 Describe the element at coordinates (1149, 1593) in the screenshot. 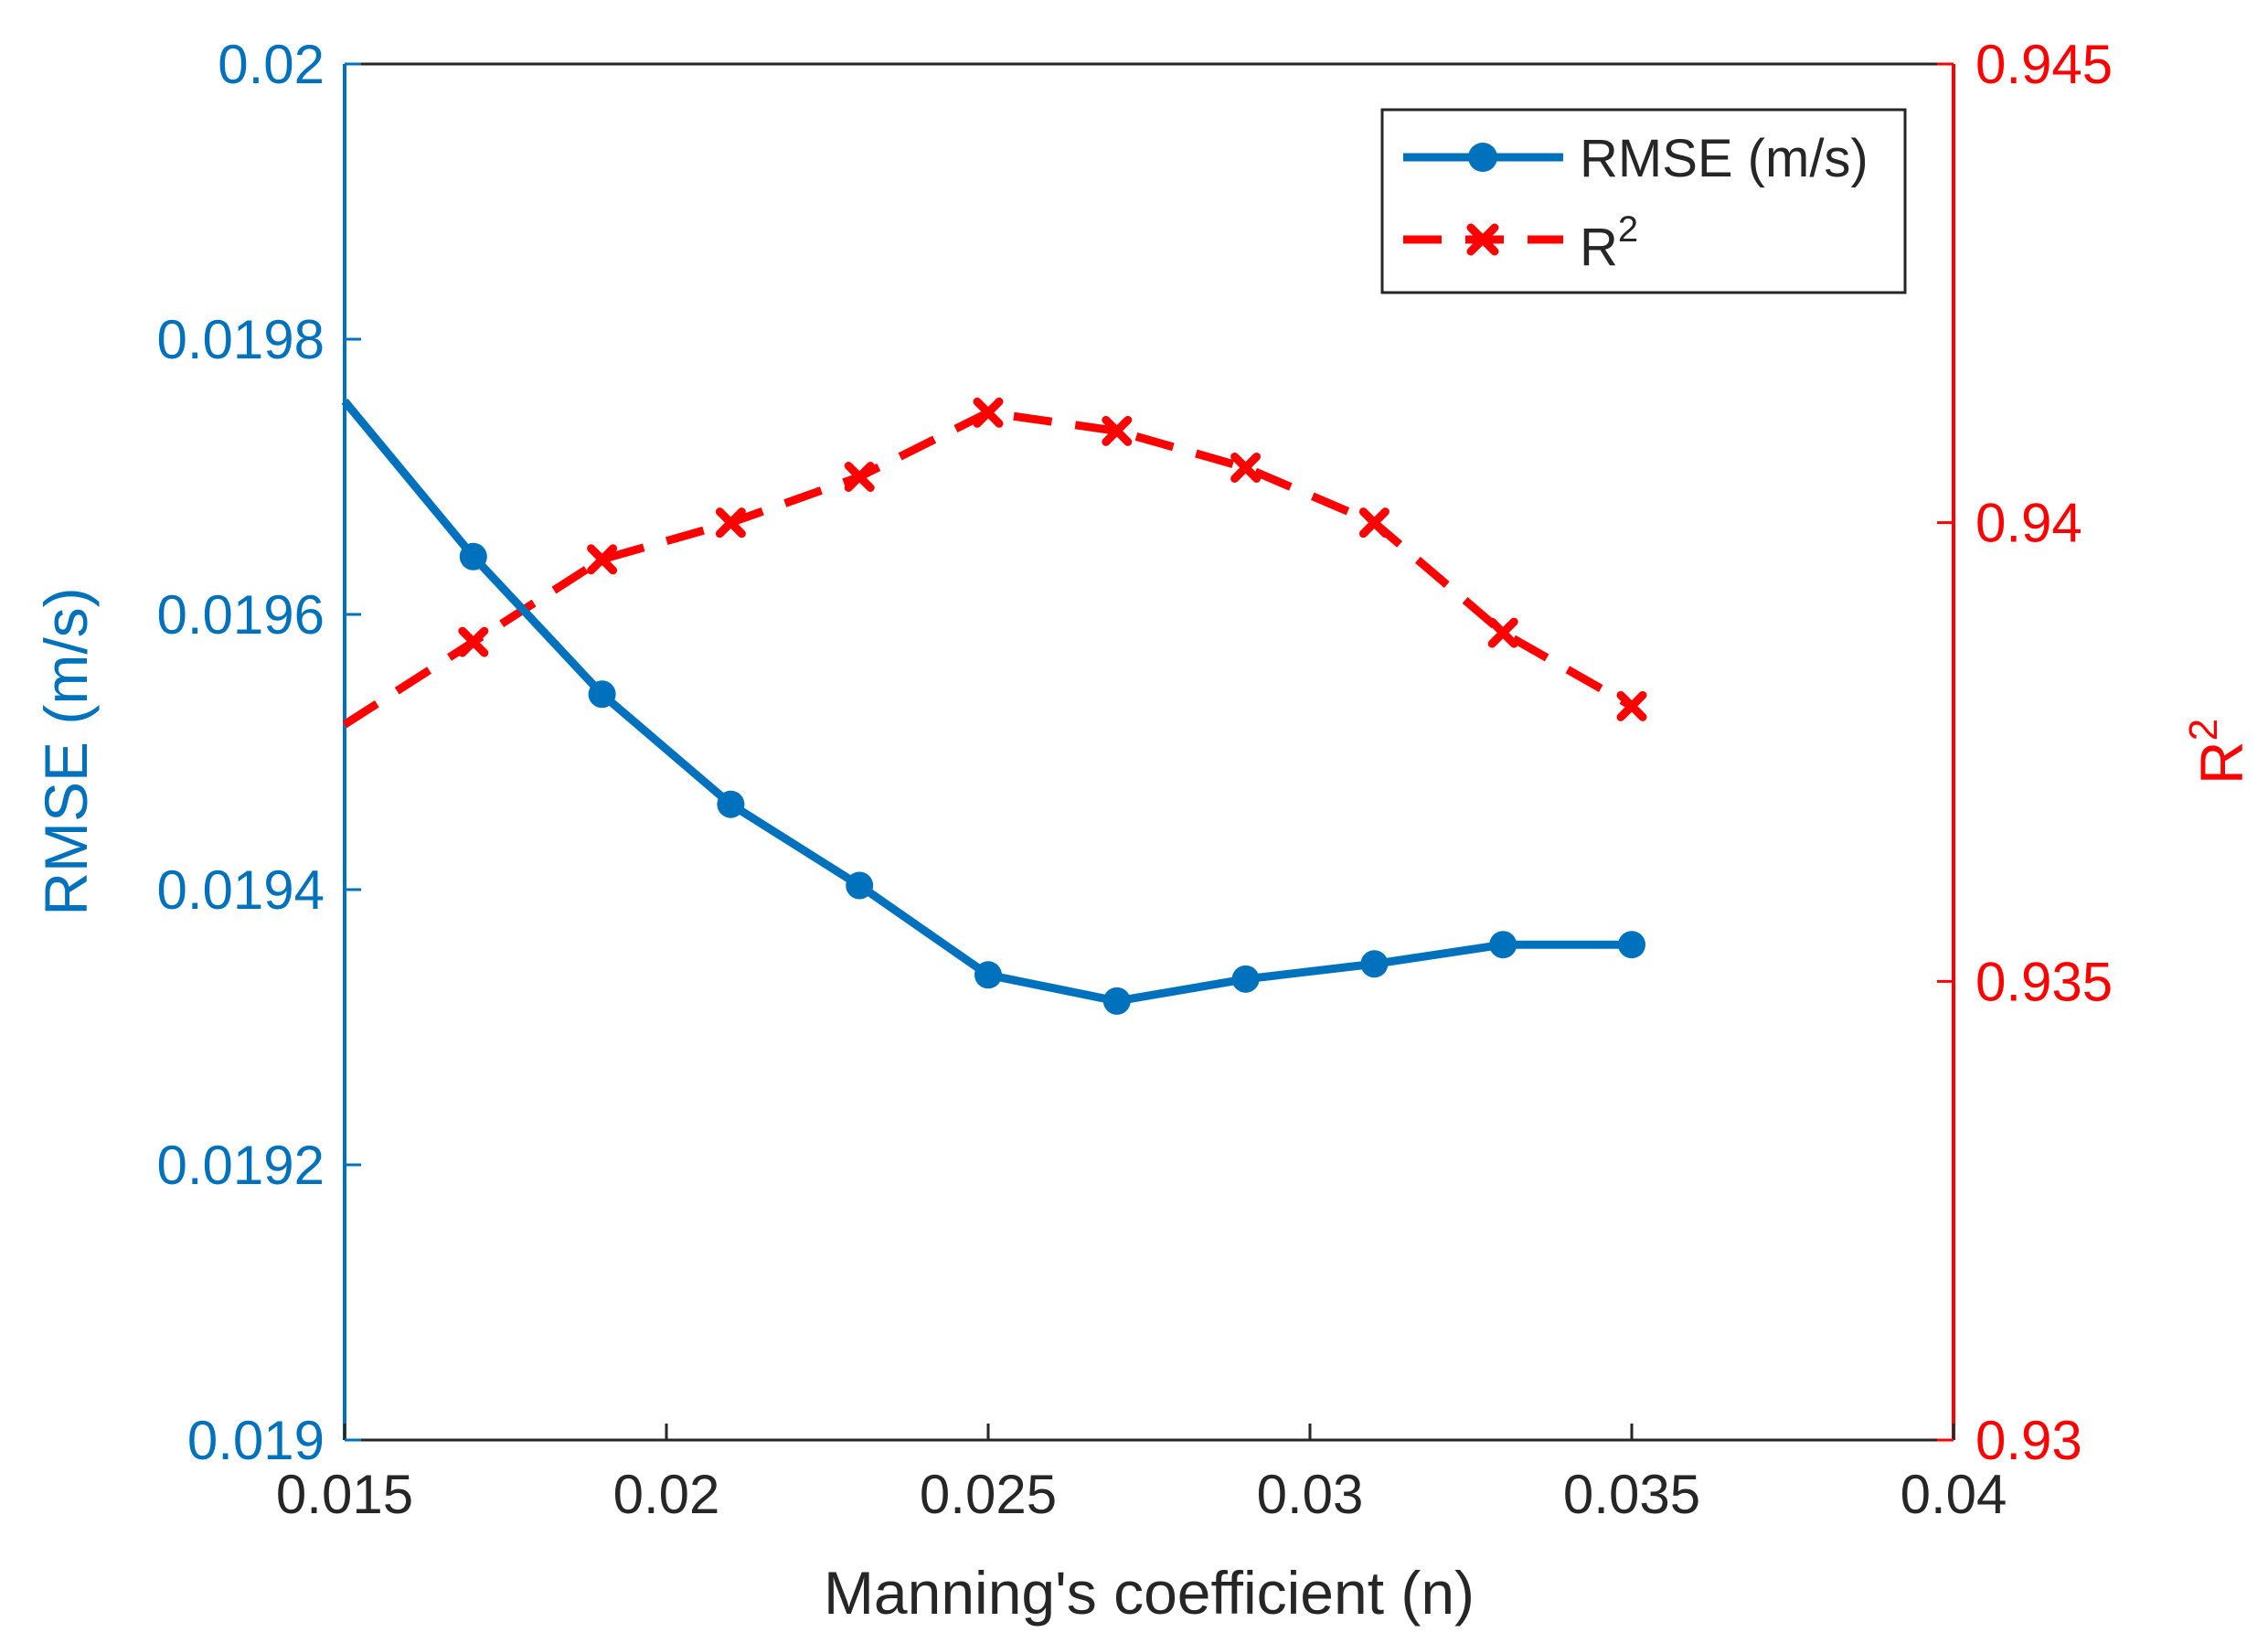

I see `x-axis-title: Manning's coefficient (n)` at that location.